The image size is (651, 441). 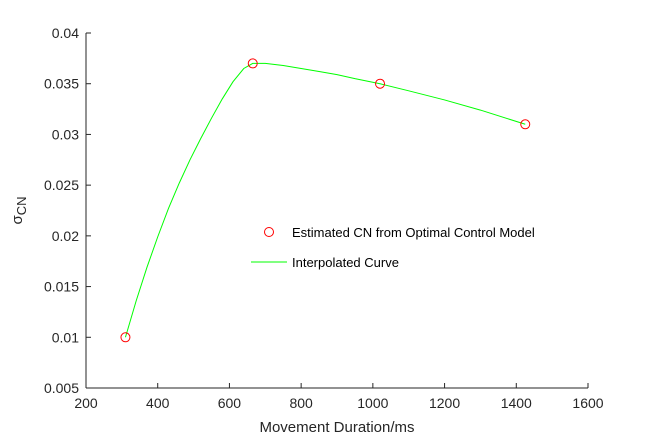 What do you see at coordinates (86, 403) in the screenshot?
I see `x-tick-label: 200` at bounding box center [86, 403].